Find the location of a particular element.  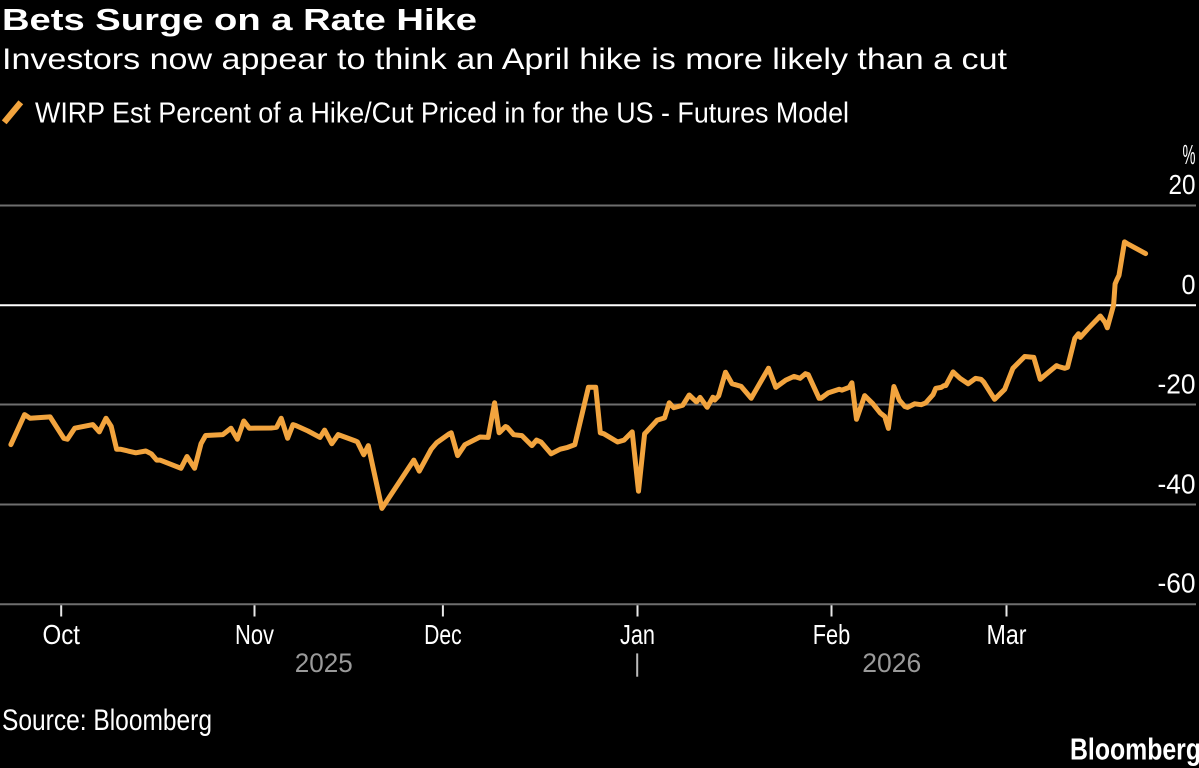

svg-text: -40 is located at coordinates (1177, 484).